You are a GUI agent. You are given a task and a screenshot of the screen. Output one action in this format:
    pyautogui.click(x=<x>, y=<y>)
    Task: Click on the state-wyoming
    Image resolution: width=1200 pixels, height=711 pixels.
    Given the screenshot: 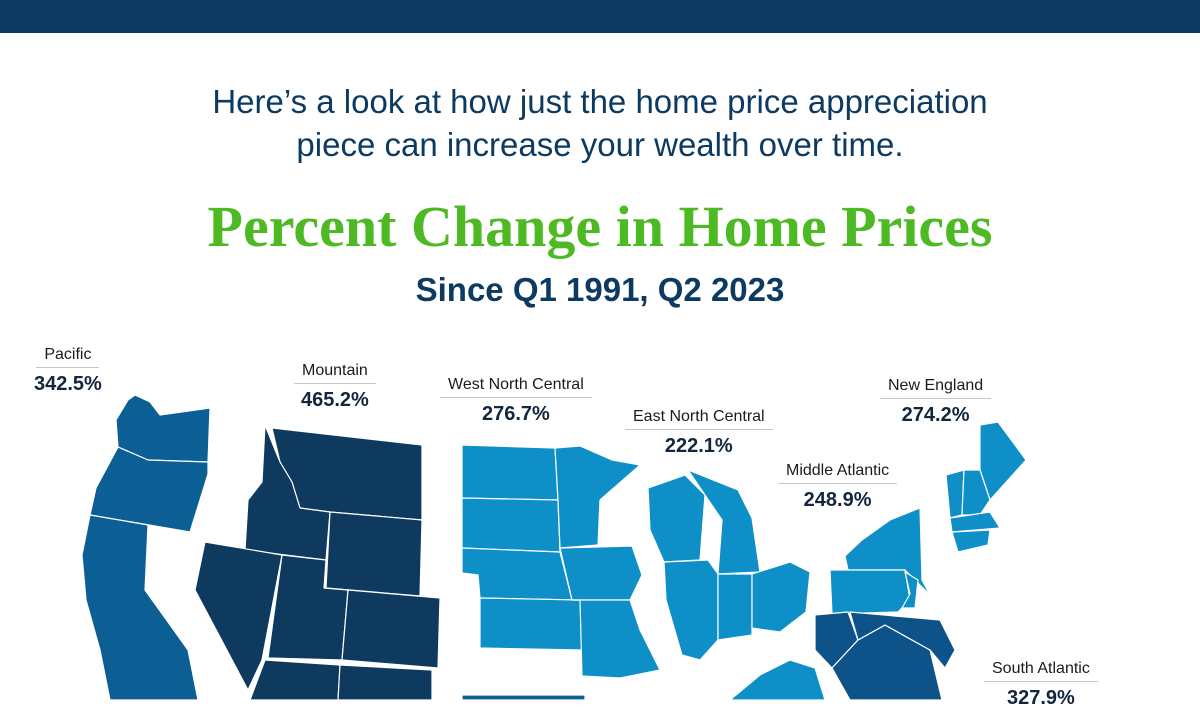 What is the action you would take?
    pyautogui.click(x=374, y=554)
    